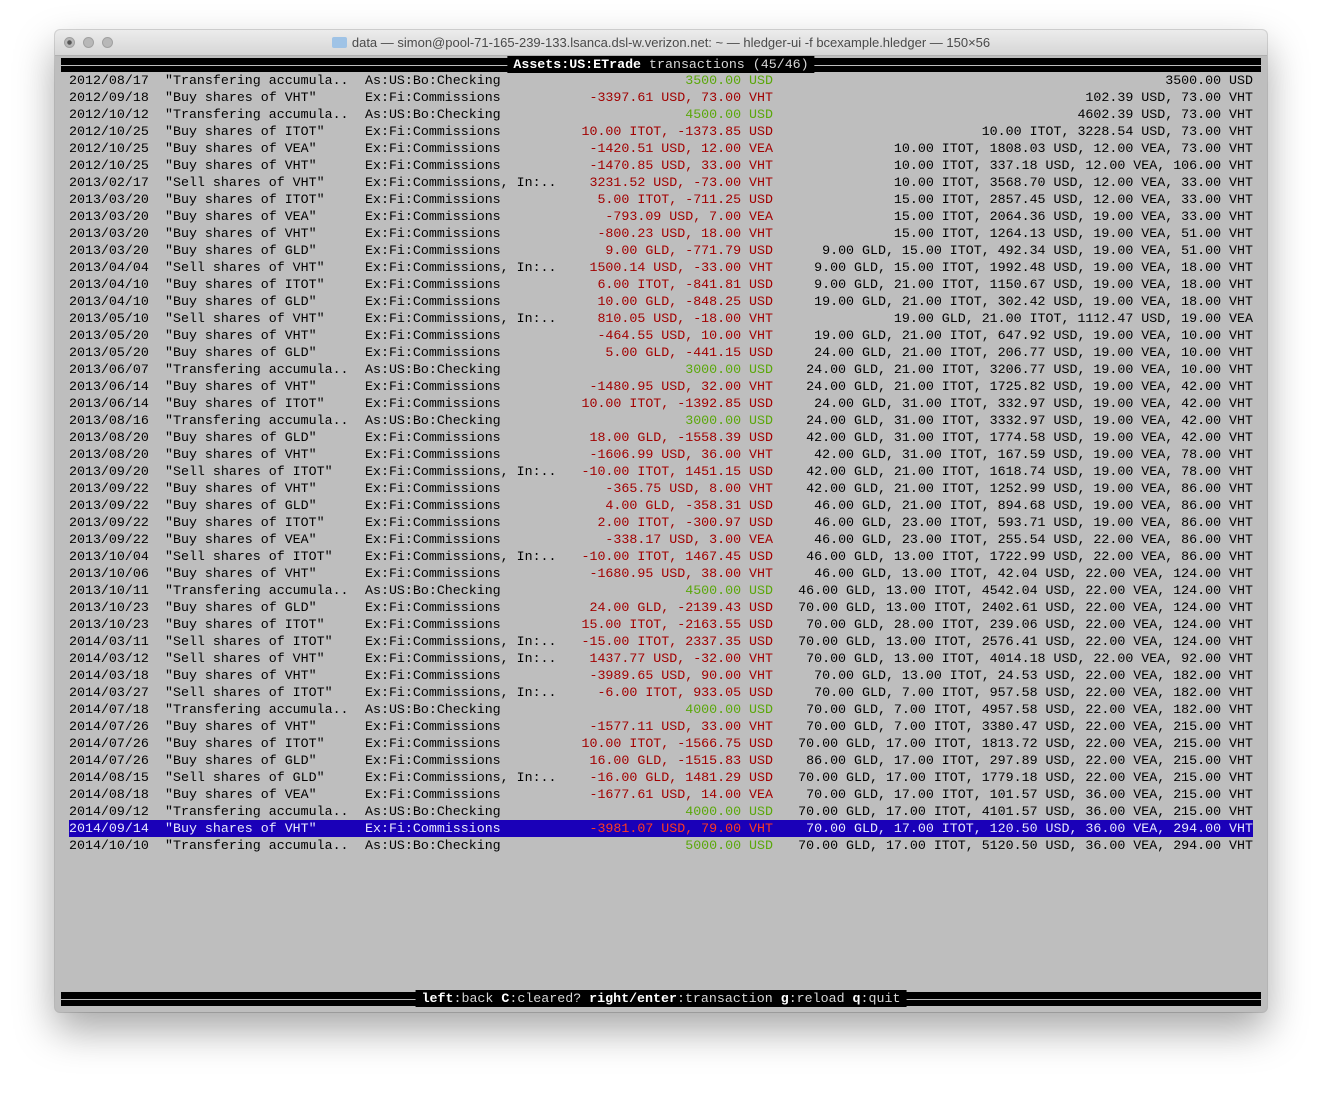  I want to click on date: 2013/10/11, so click(109, 590).